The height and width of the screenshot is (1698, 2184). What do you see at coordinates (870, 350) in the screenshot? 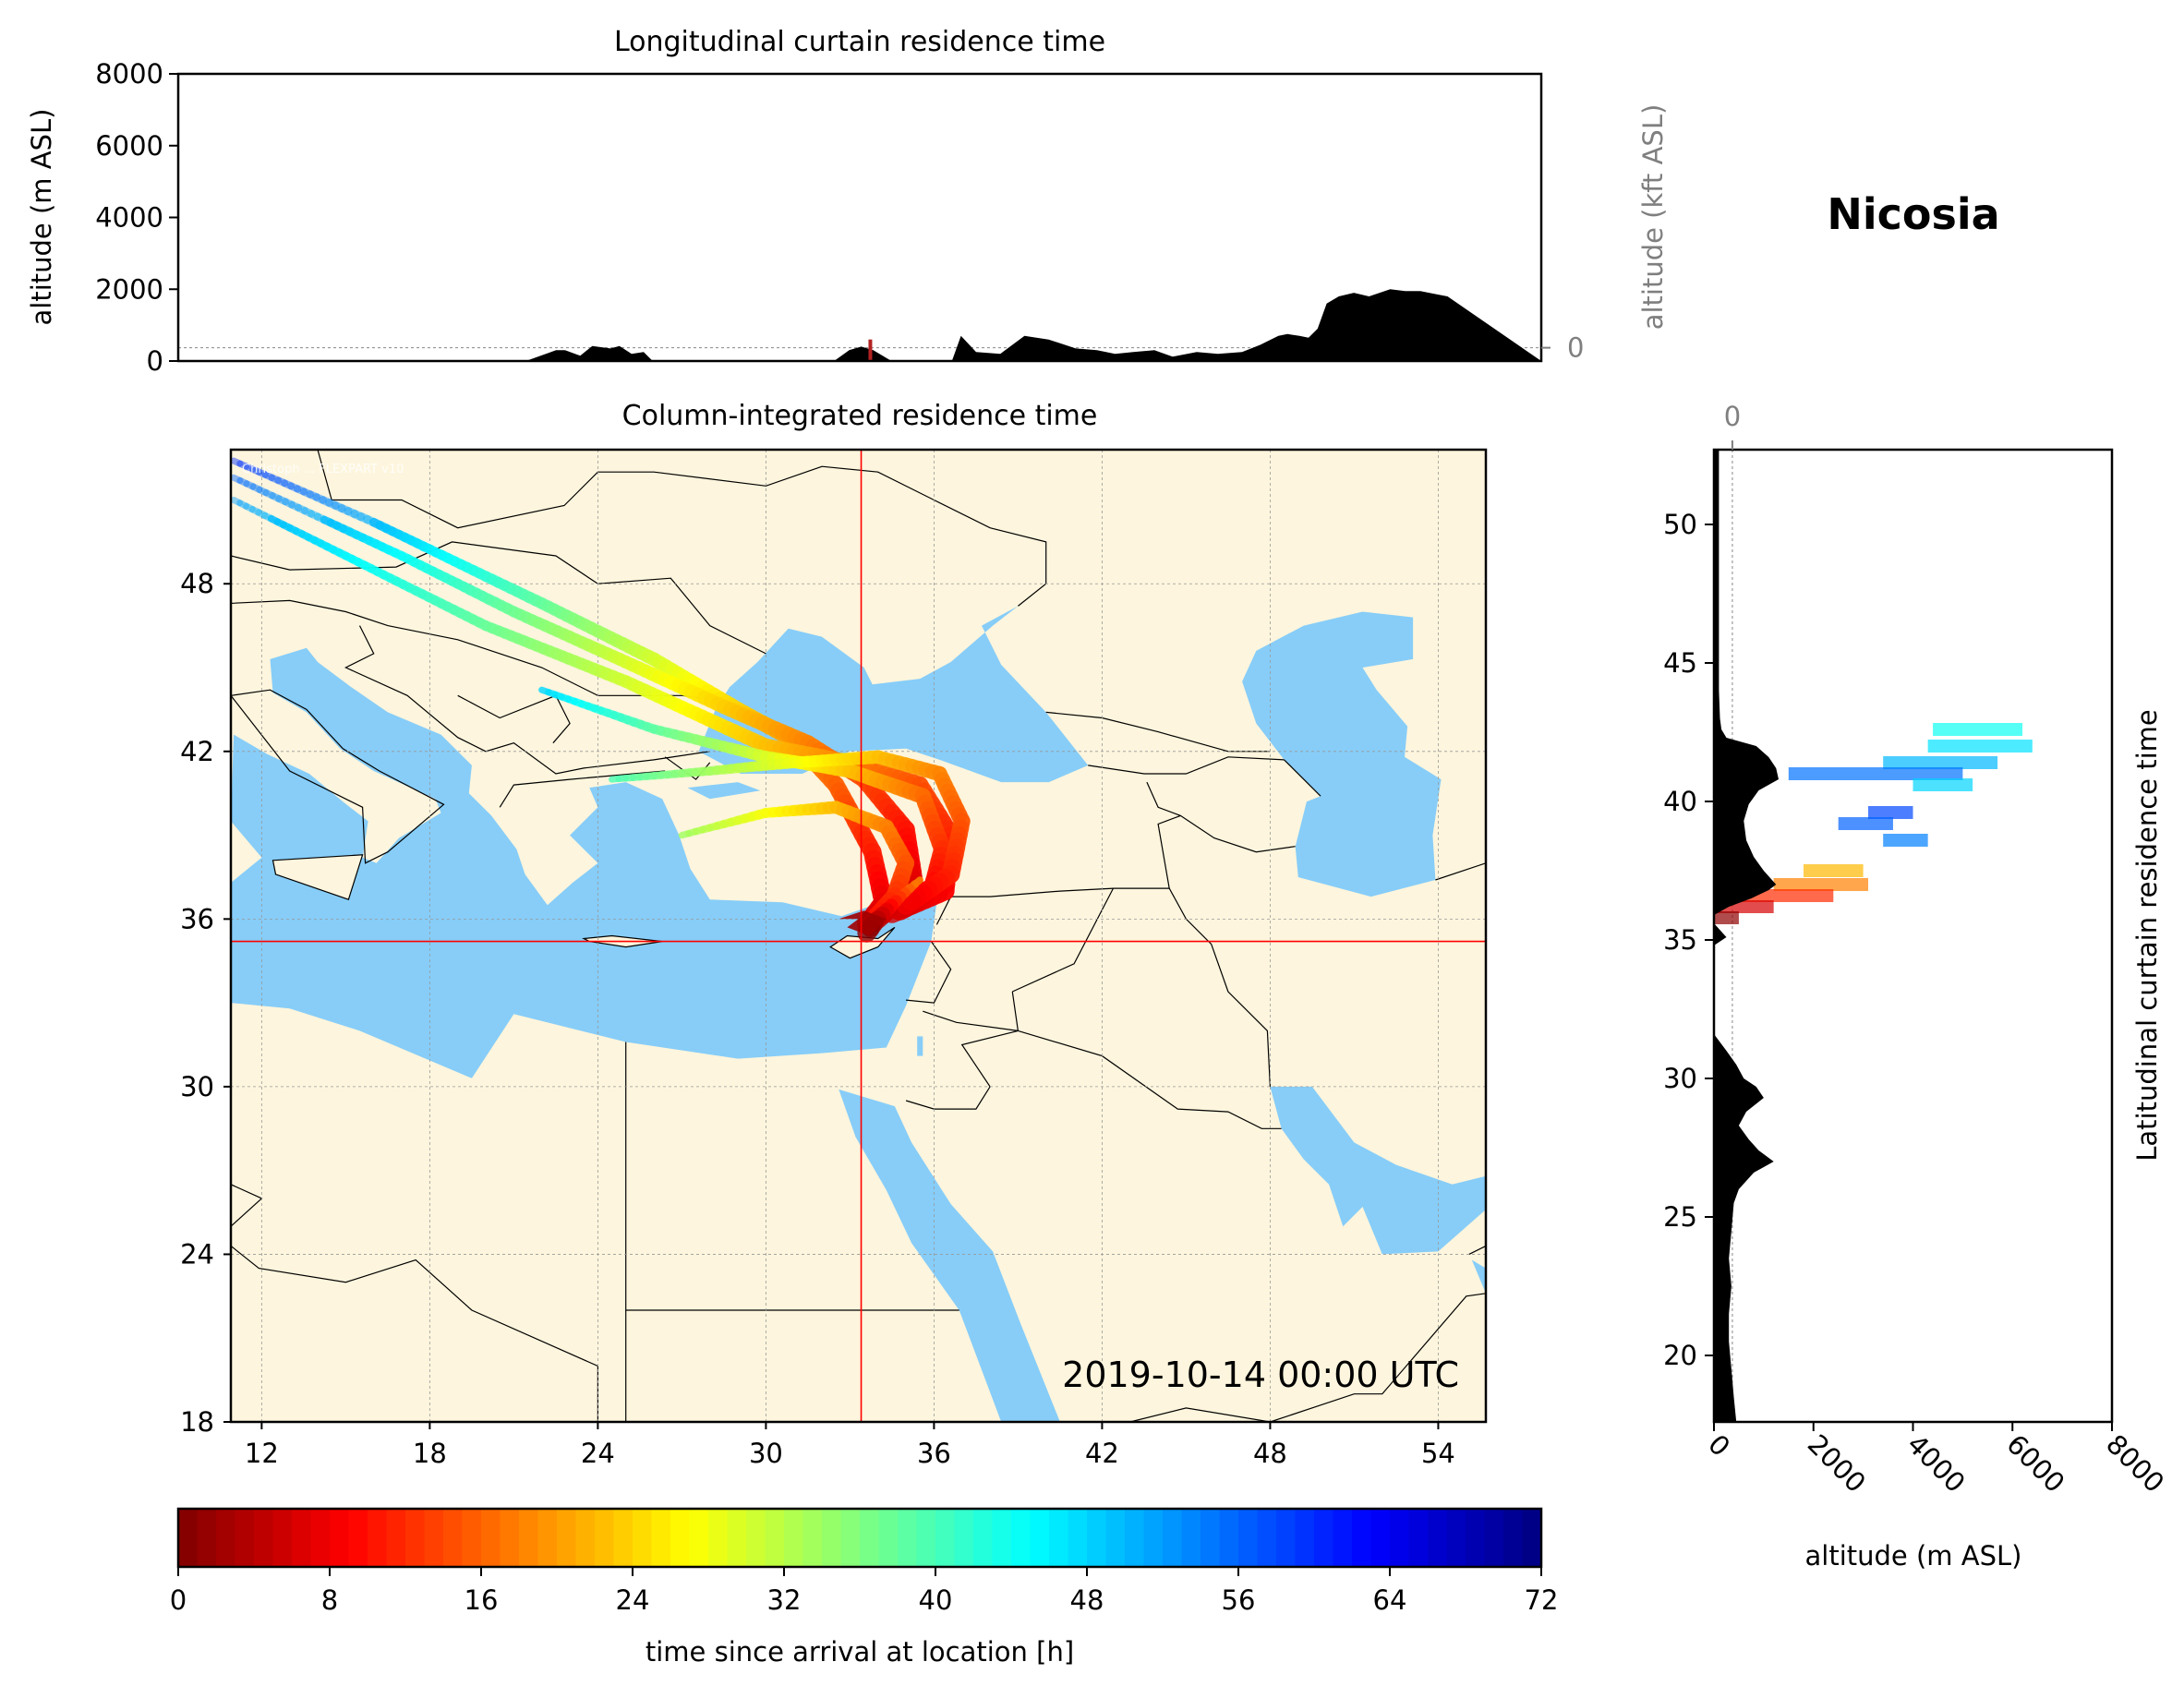
I see `lon-plume-mark` at bounding box center [870, 350].